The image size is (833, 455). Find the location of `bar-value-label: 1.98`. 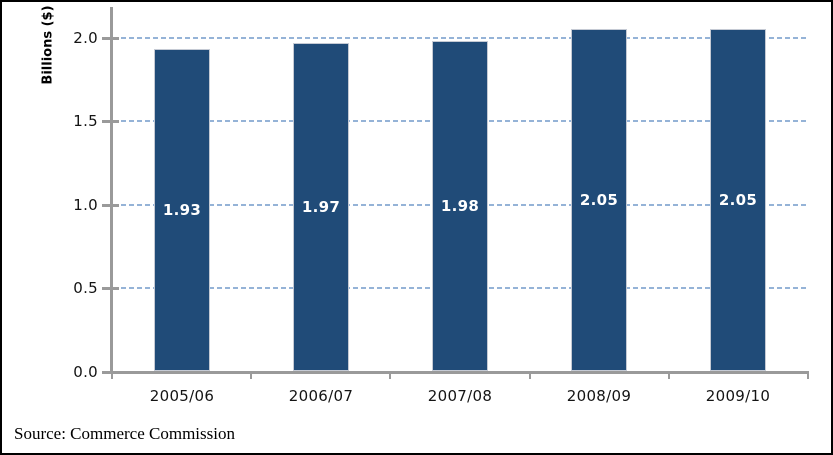

bar-value-label: 1.98 is located at coordinates (460, 206).